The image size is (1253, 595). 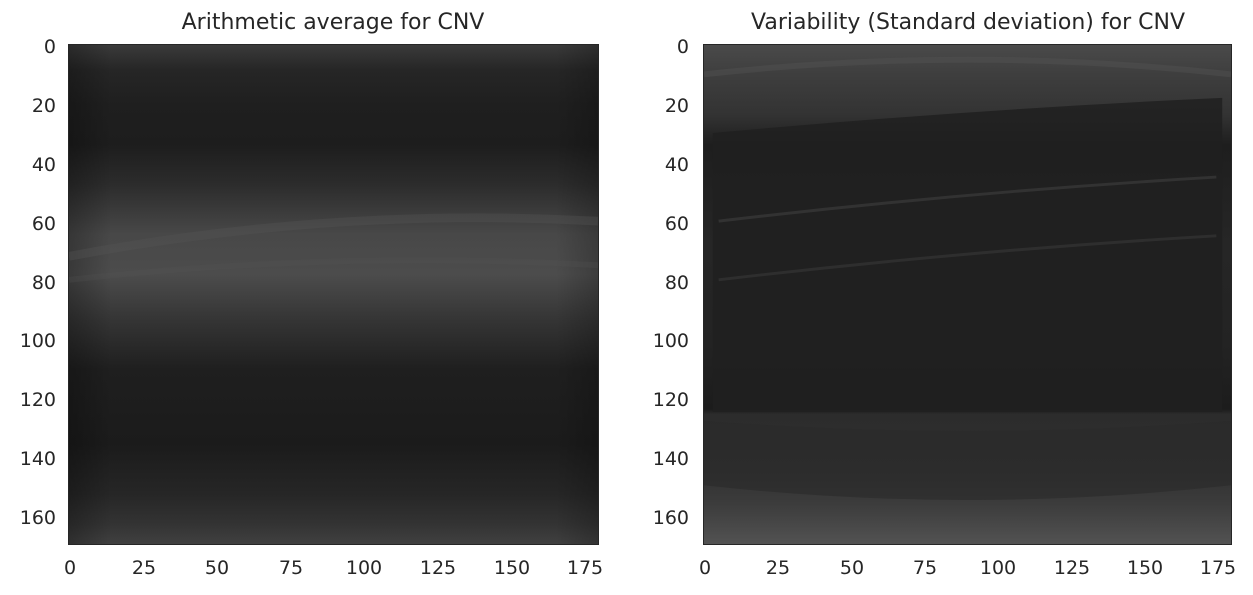 I want to click on chart-title: Arithmetic average for CNV, so click(x=333, y=22).